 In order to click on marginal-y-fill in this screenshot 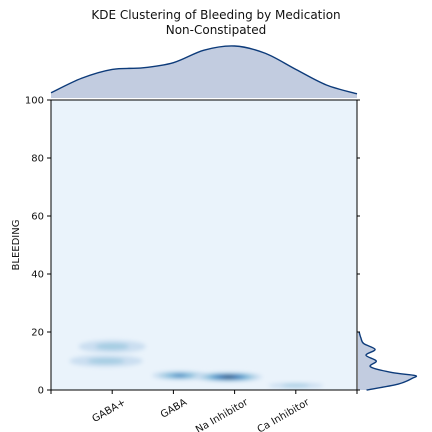, I will do `click(387, 361)`.